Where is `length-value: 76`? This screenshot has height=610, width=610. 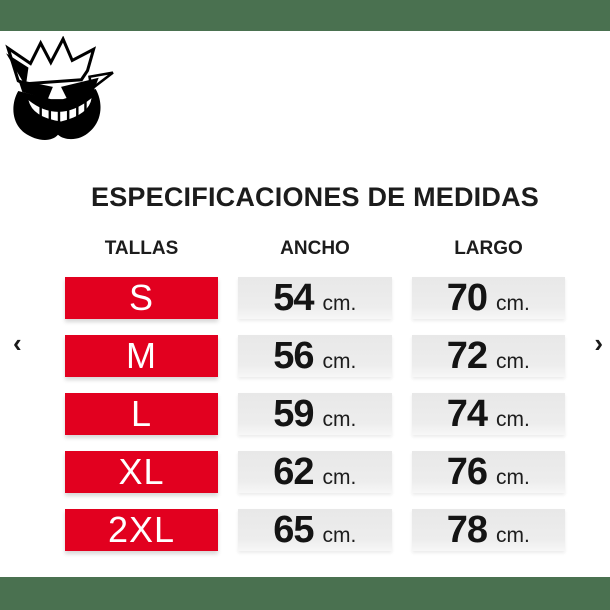
length-value: 76 is located at coordinates (467, 472).